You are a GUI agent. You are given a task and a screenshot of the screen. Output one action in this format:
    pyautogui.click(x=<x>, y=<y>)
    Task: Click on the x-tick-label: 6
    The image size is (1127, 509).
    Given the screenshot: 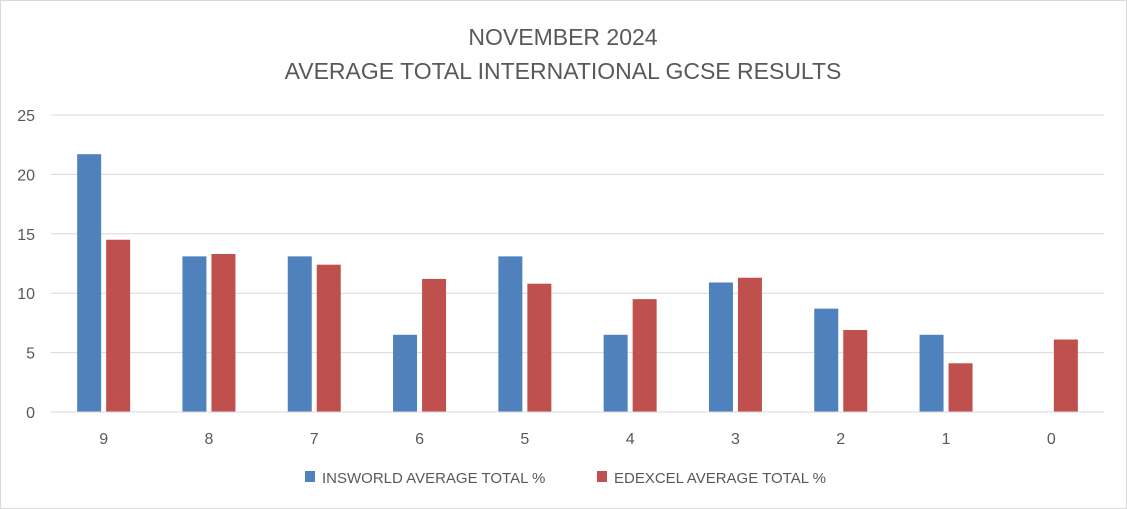 What is the action you would take?
    pyautogui.click(x=419, y=439)
    